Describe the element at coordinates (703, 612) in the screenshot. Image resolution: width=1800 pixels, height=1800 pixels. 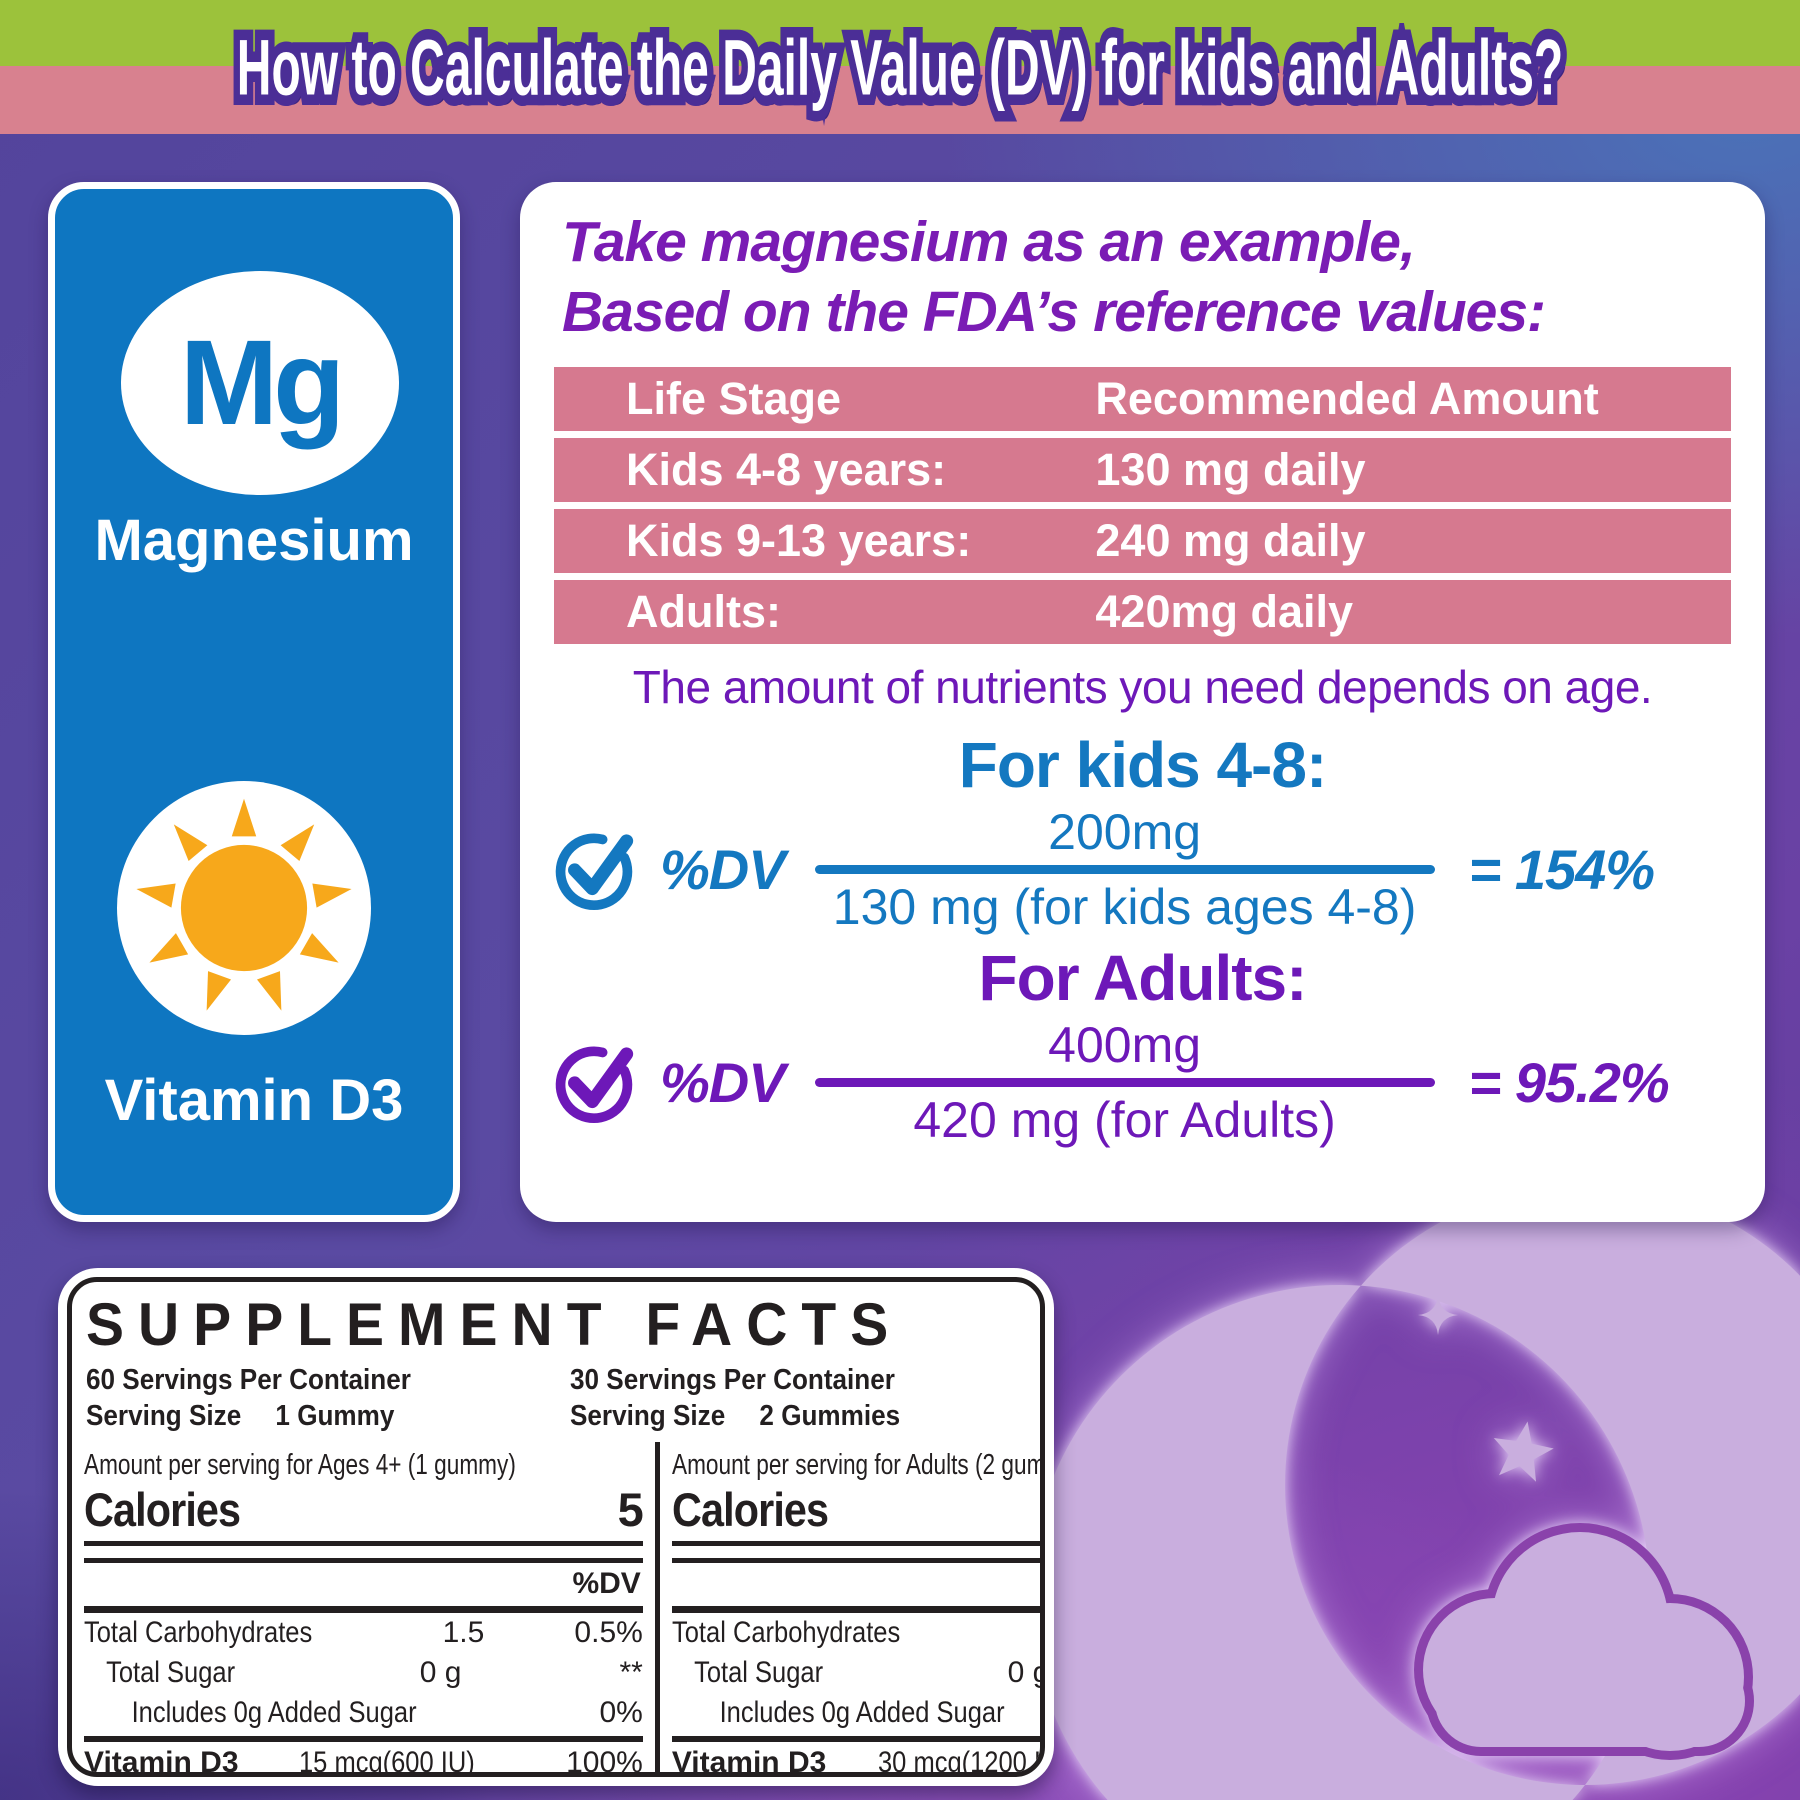
I see `row-stage: Adults:` at that location.